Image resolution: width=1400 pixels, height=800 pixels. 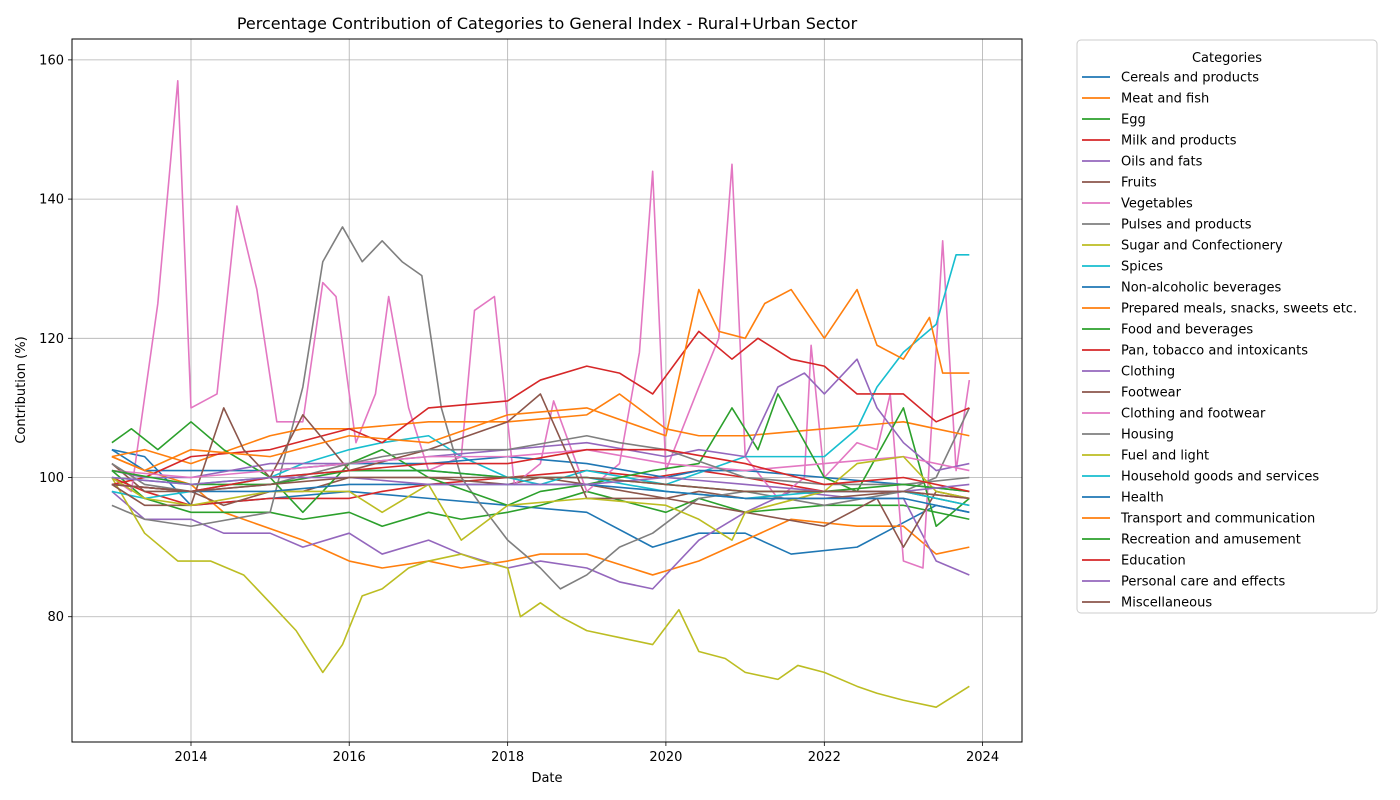 I want to click on legend-label: Meat and fish, so click(x=1165, y=99).